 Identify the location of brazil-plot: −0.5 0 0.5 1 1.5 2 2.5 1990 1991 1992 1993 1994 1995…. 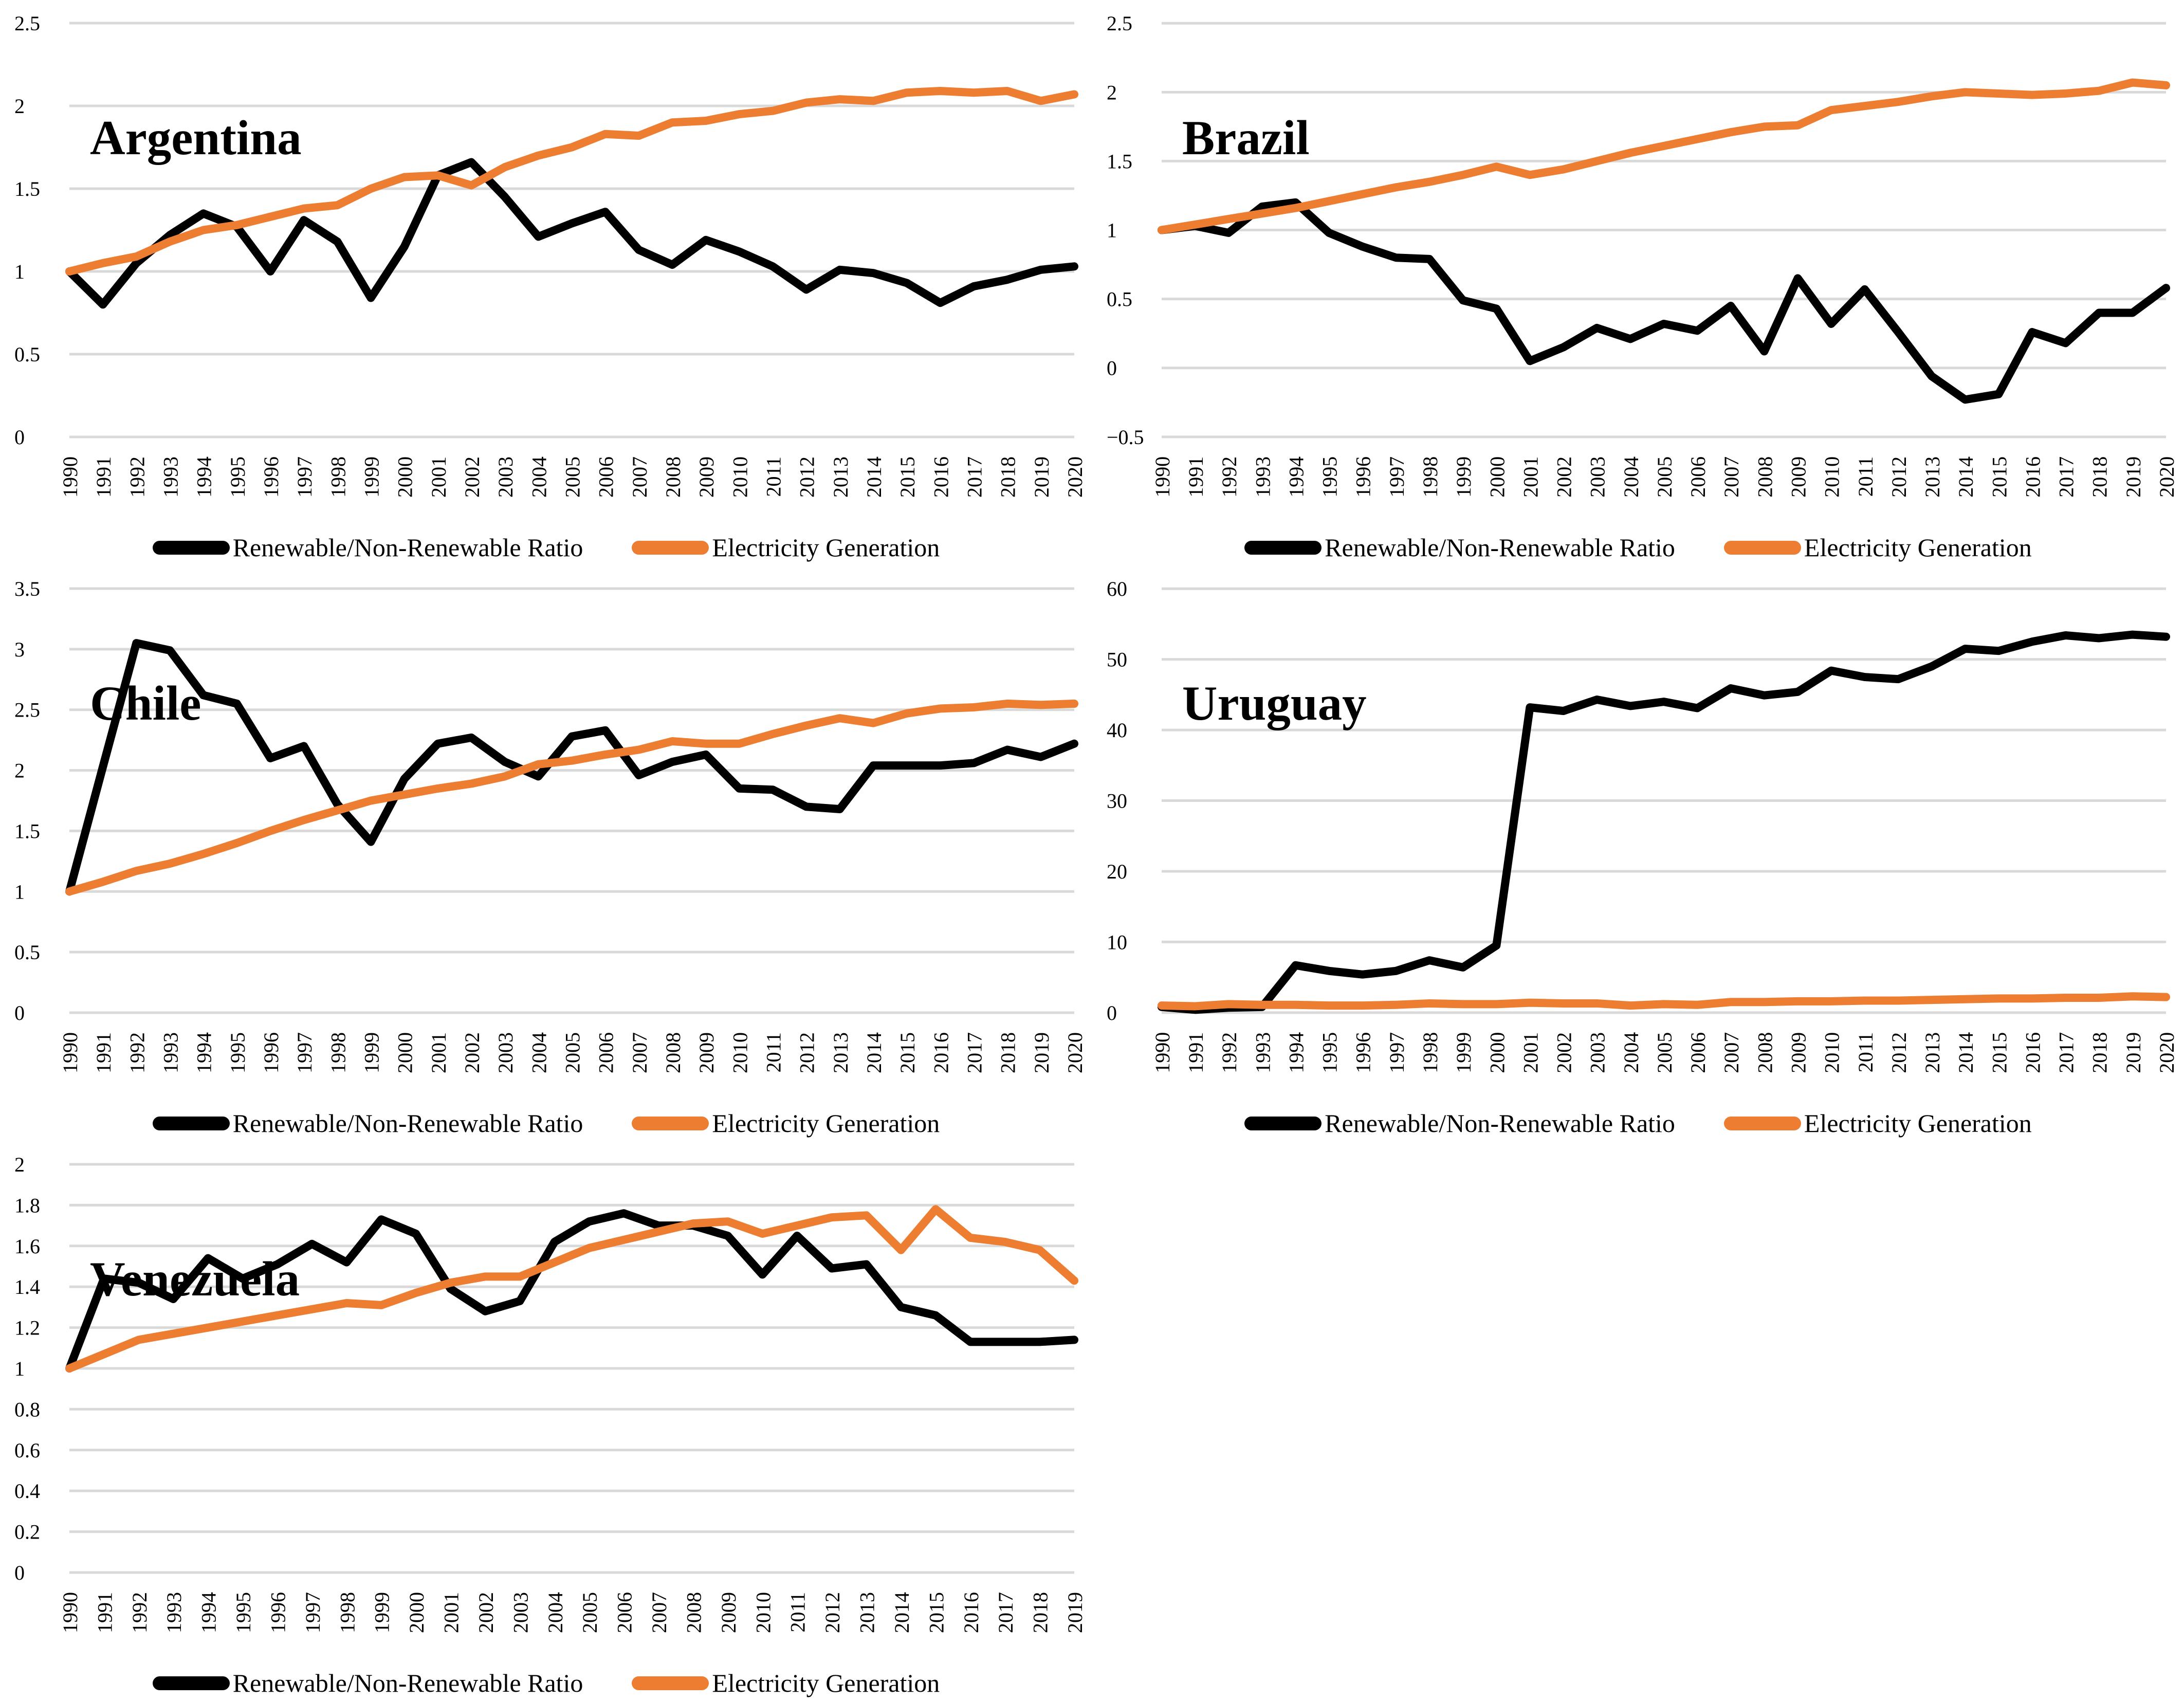
(1642, 255).